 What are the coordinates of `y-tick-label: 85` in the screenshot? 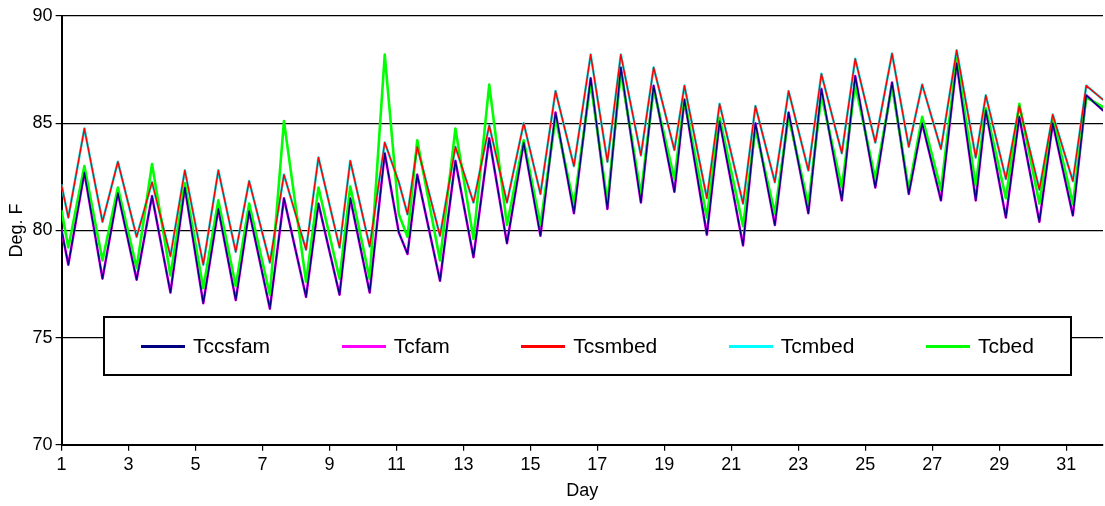 It's located at (42, 122).